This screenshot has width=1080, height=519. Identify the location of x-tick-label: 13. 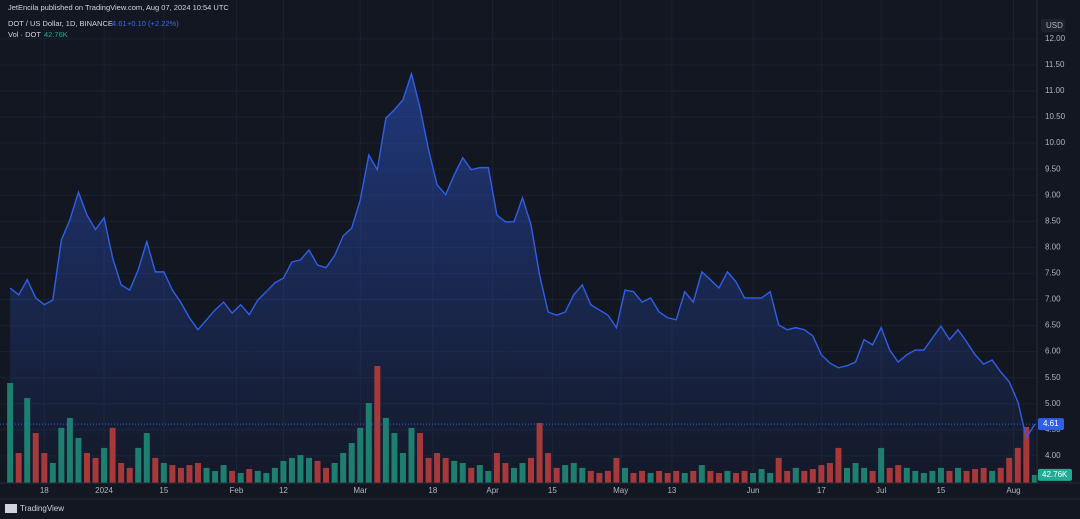
(671, 490).